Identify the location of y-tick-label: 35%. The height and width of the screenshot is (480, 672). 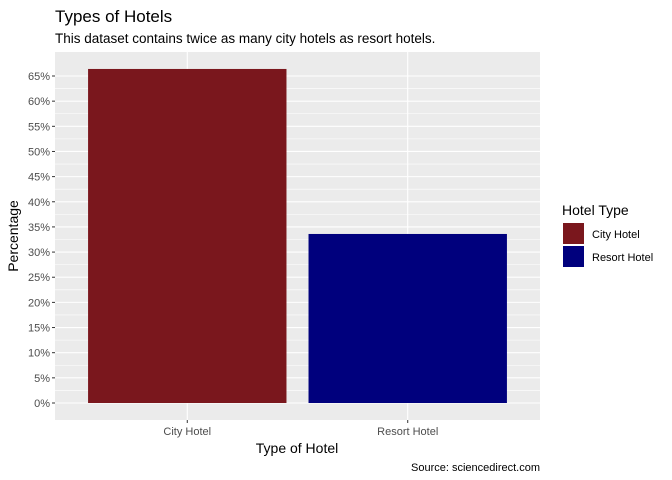
(39, 228).